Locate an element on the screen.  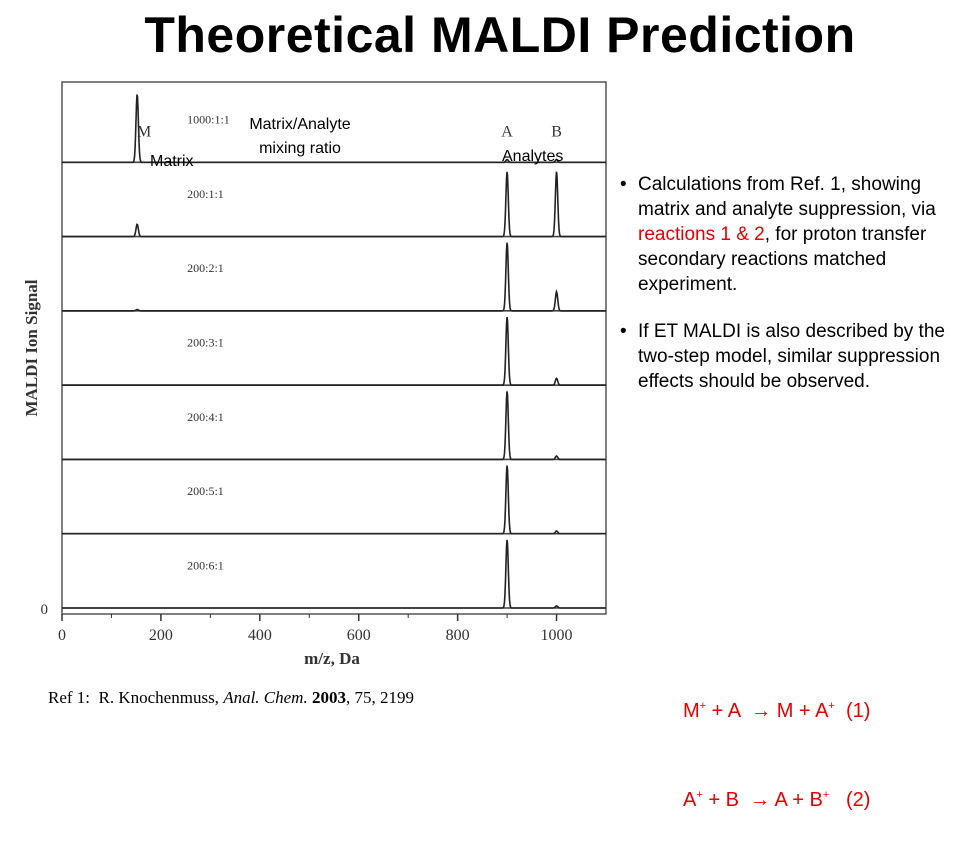
mixing-ratio-line1: Matrix/Analyte is located at coordinates (300, 124).